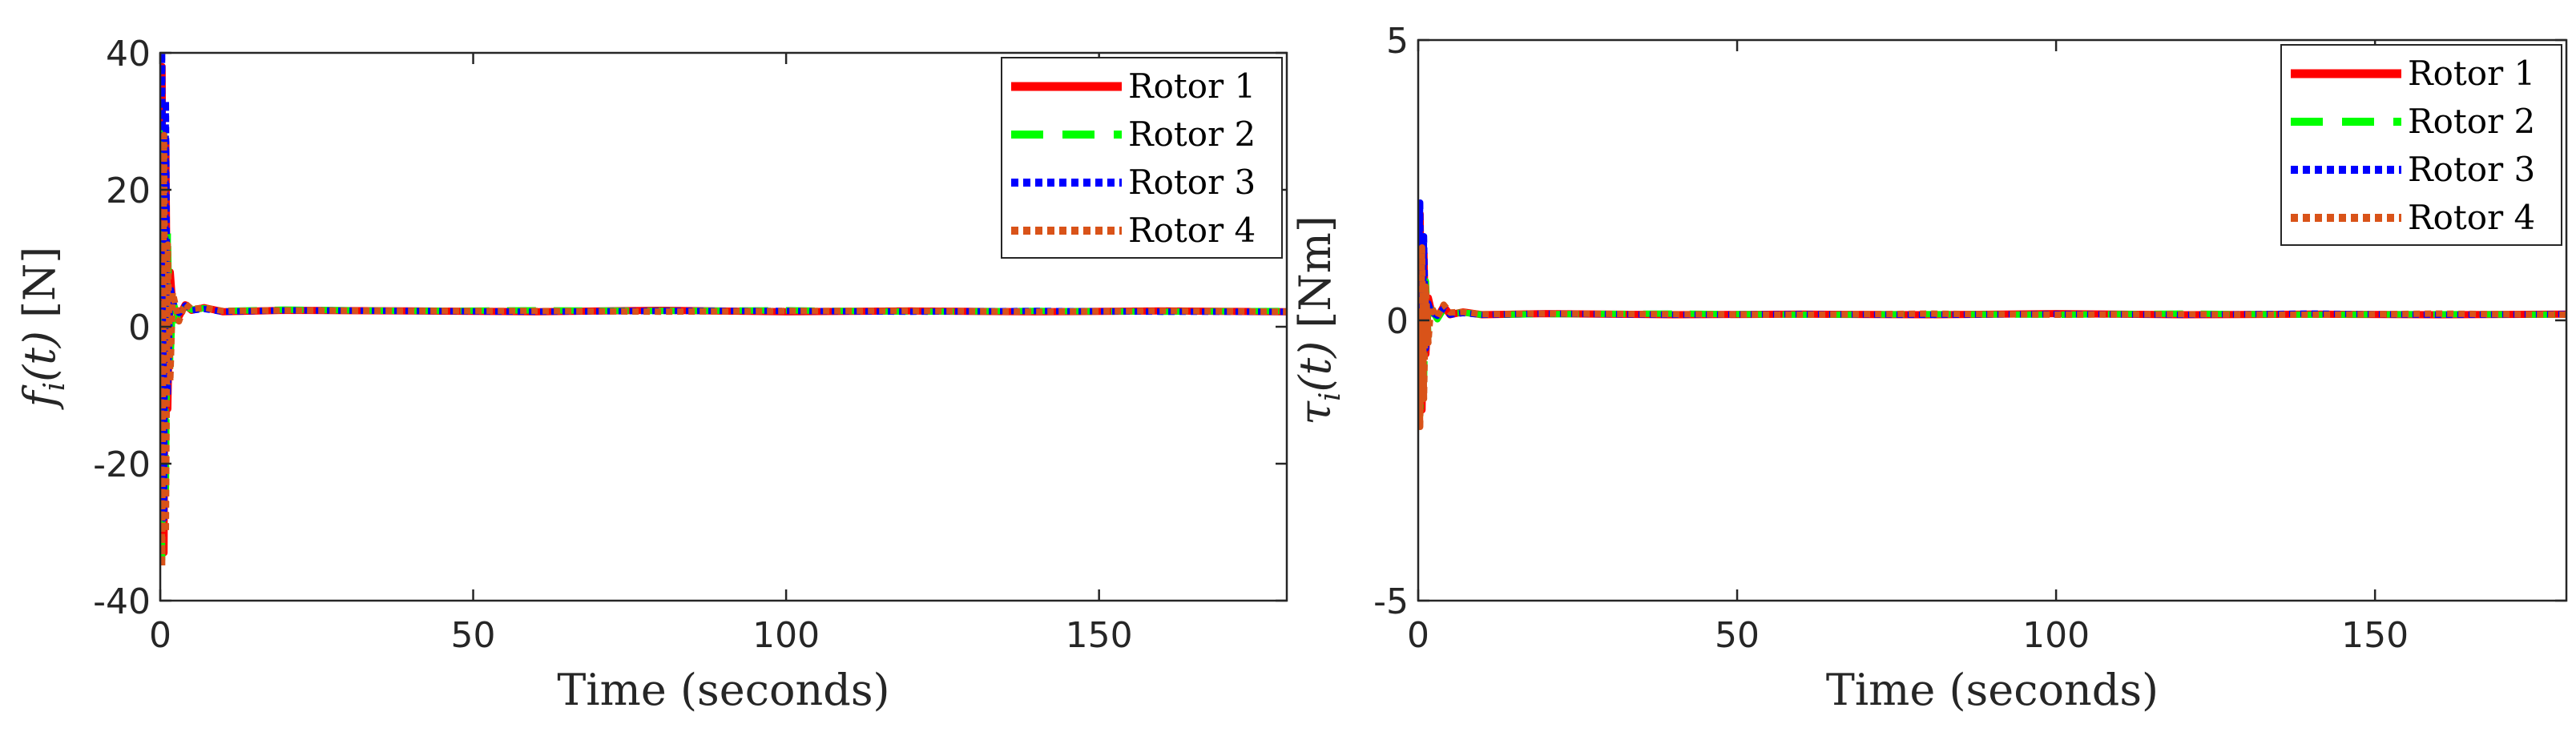 The height and width of the screenshot is (740, 2576). What do you see at coordinates (1397, 41) in the screenshot?
I see `y-tick-label: 5` at bounding box center [1397, 41].